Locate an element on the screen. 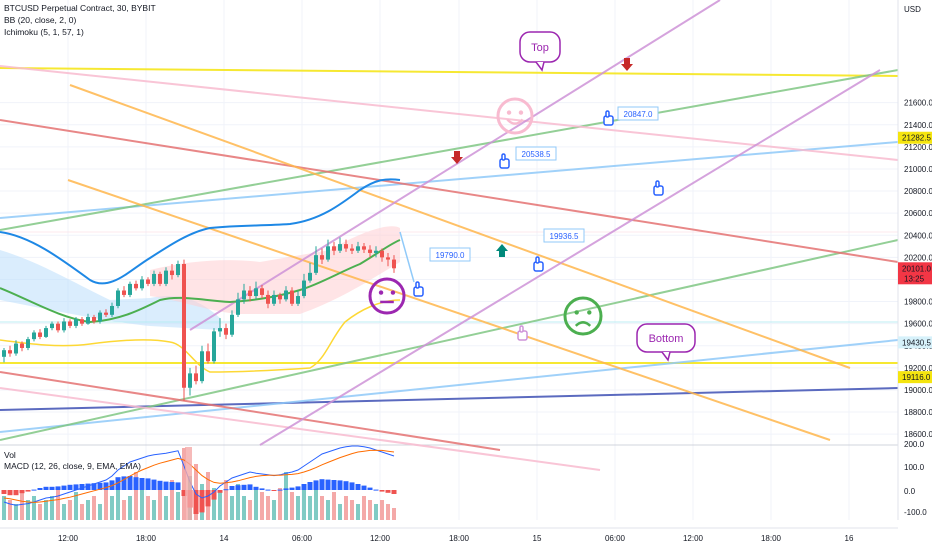 The width and height of the screenshot is (932, 550). price-tick-label: 19000.0 is located at coordinates (918, 390).